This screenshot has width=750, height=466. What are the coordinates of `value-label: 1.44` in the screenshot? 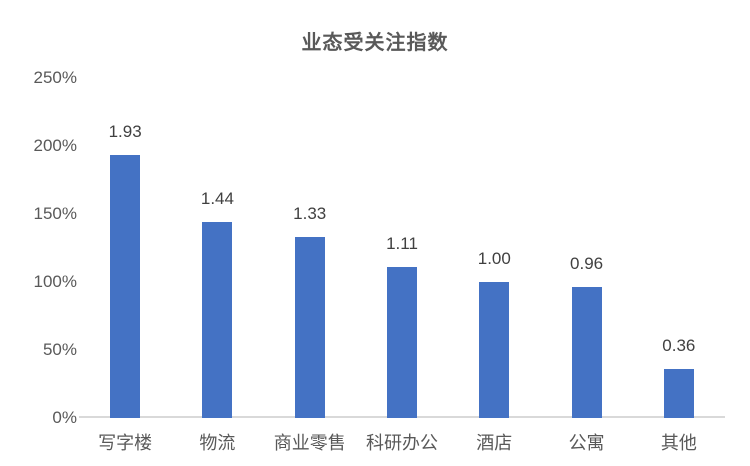 It's located at (217, 198).